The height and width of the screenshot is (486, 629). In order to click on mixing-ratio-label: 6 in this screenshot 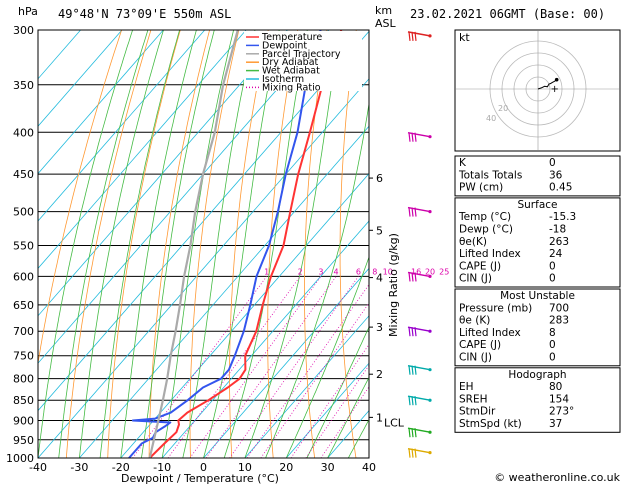, I will do `click(358, 271)`.